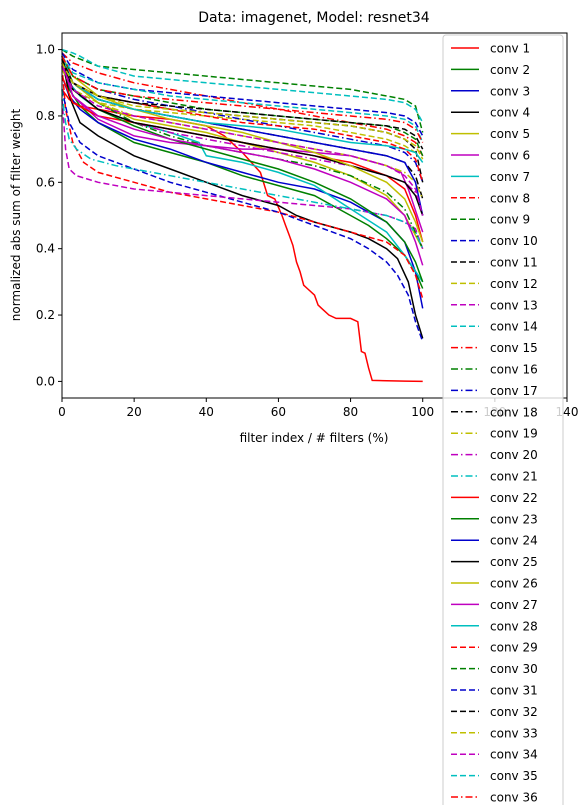  Describe the element at coordinates (514, 648) in the screenshot. I see `legend-label: conv 29` at that location.